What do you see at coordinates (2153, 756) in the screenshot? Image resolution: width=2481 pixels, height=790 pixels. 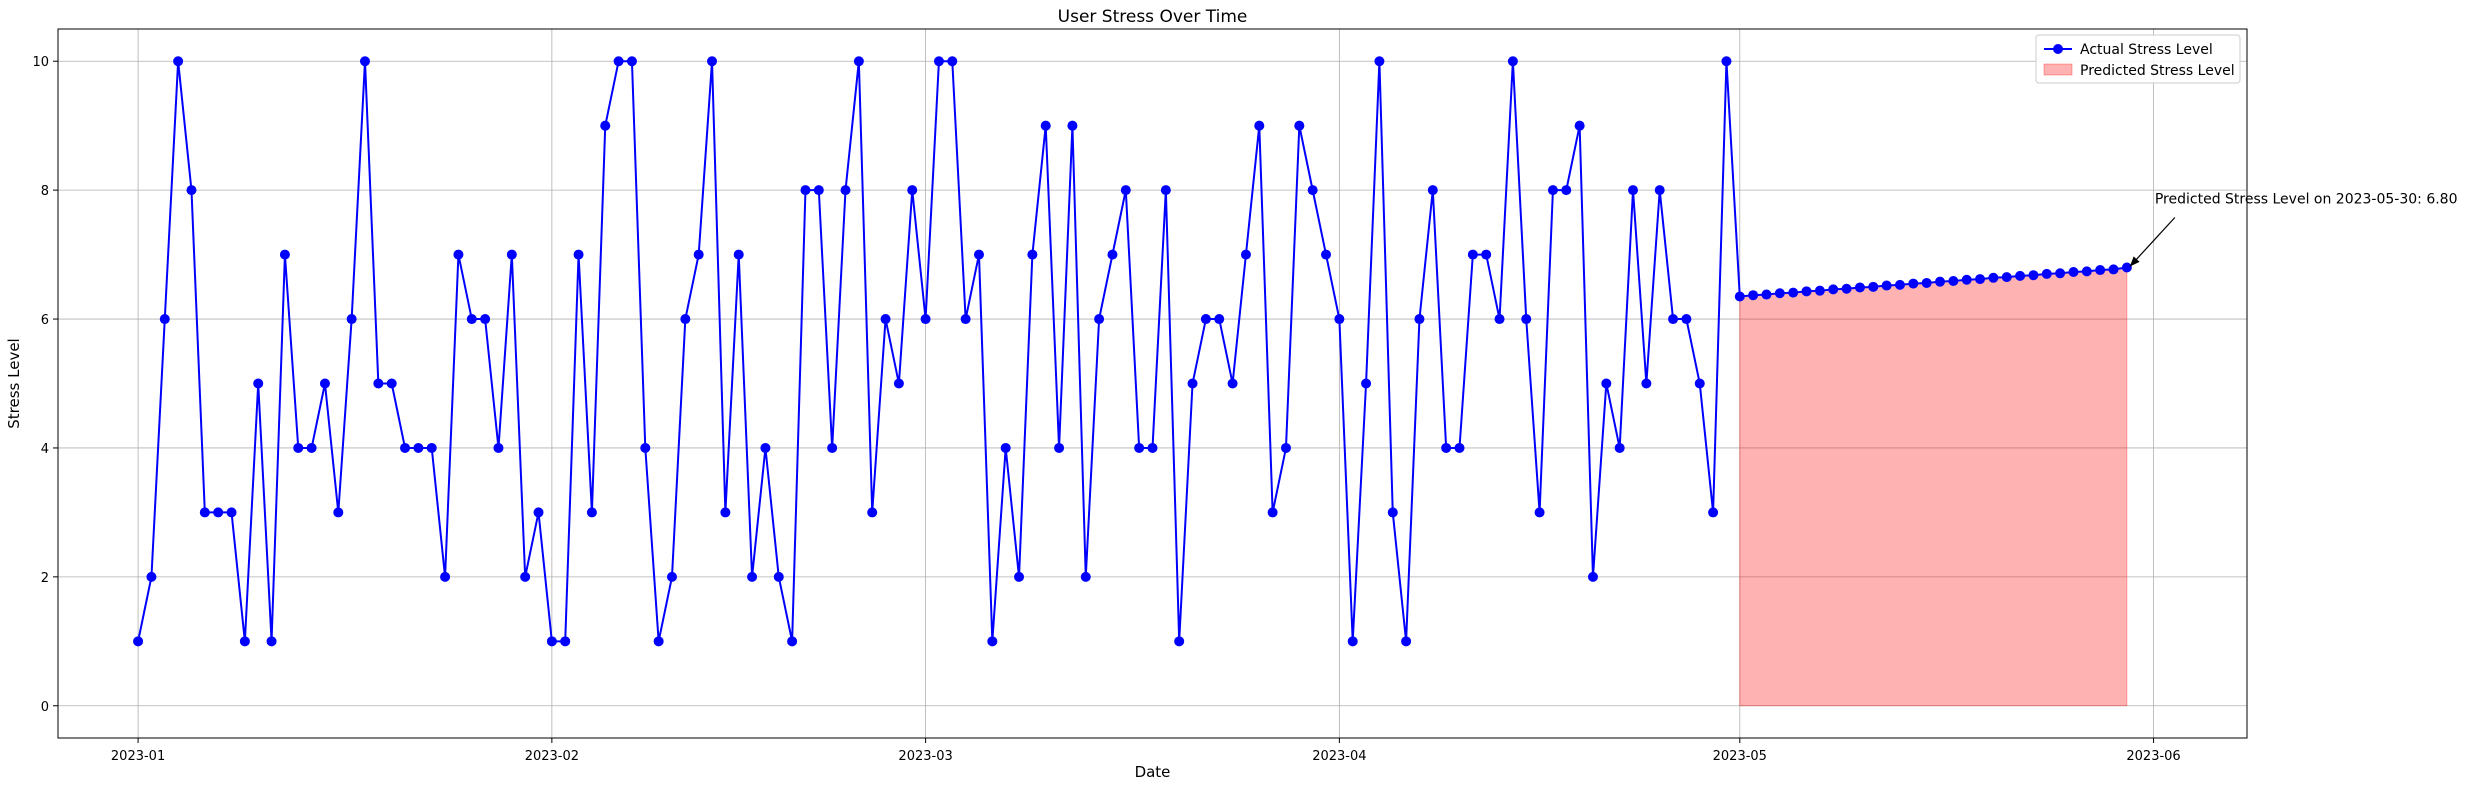 I see `x-tick-label: 2023-06` at bounding box center [2153, 756].